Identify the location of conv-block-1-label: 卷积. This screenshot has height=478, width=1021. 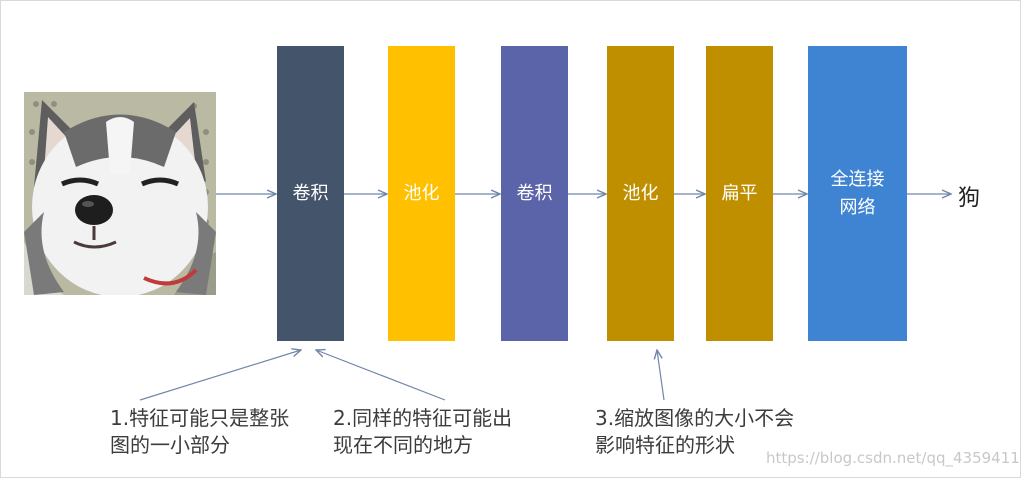
(310, 193).